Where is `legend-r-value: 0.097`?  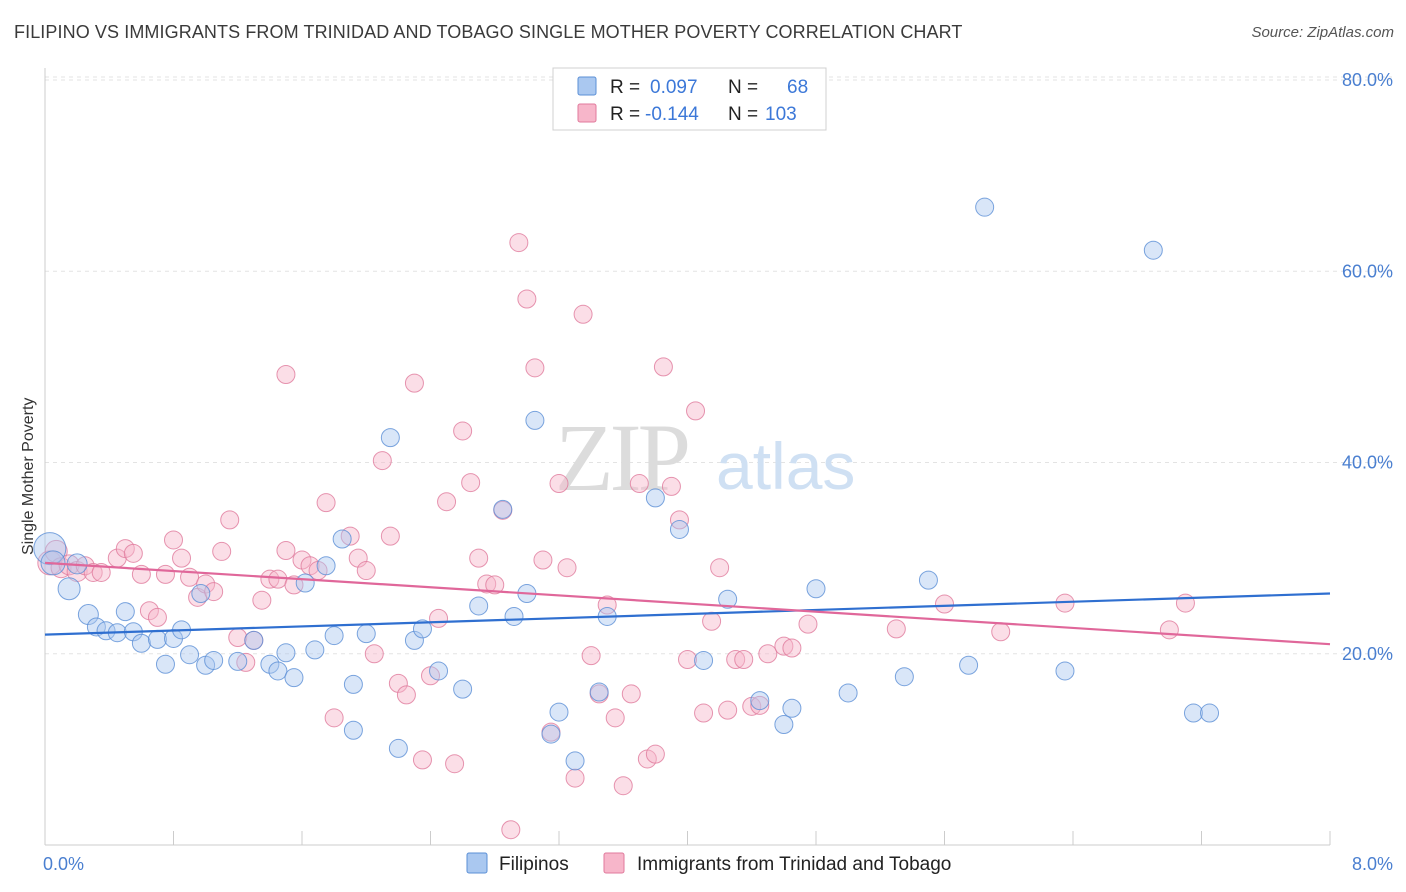
legend-r-value: 0.097 is located at coordinates (674, 87).